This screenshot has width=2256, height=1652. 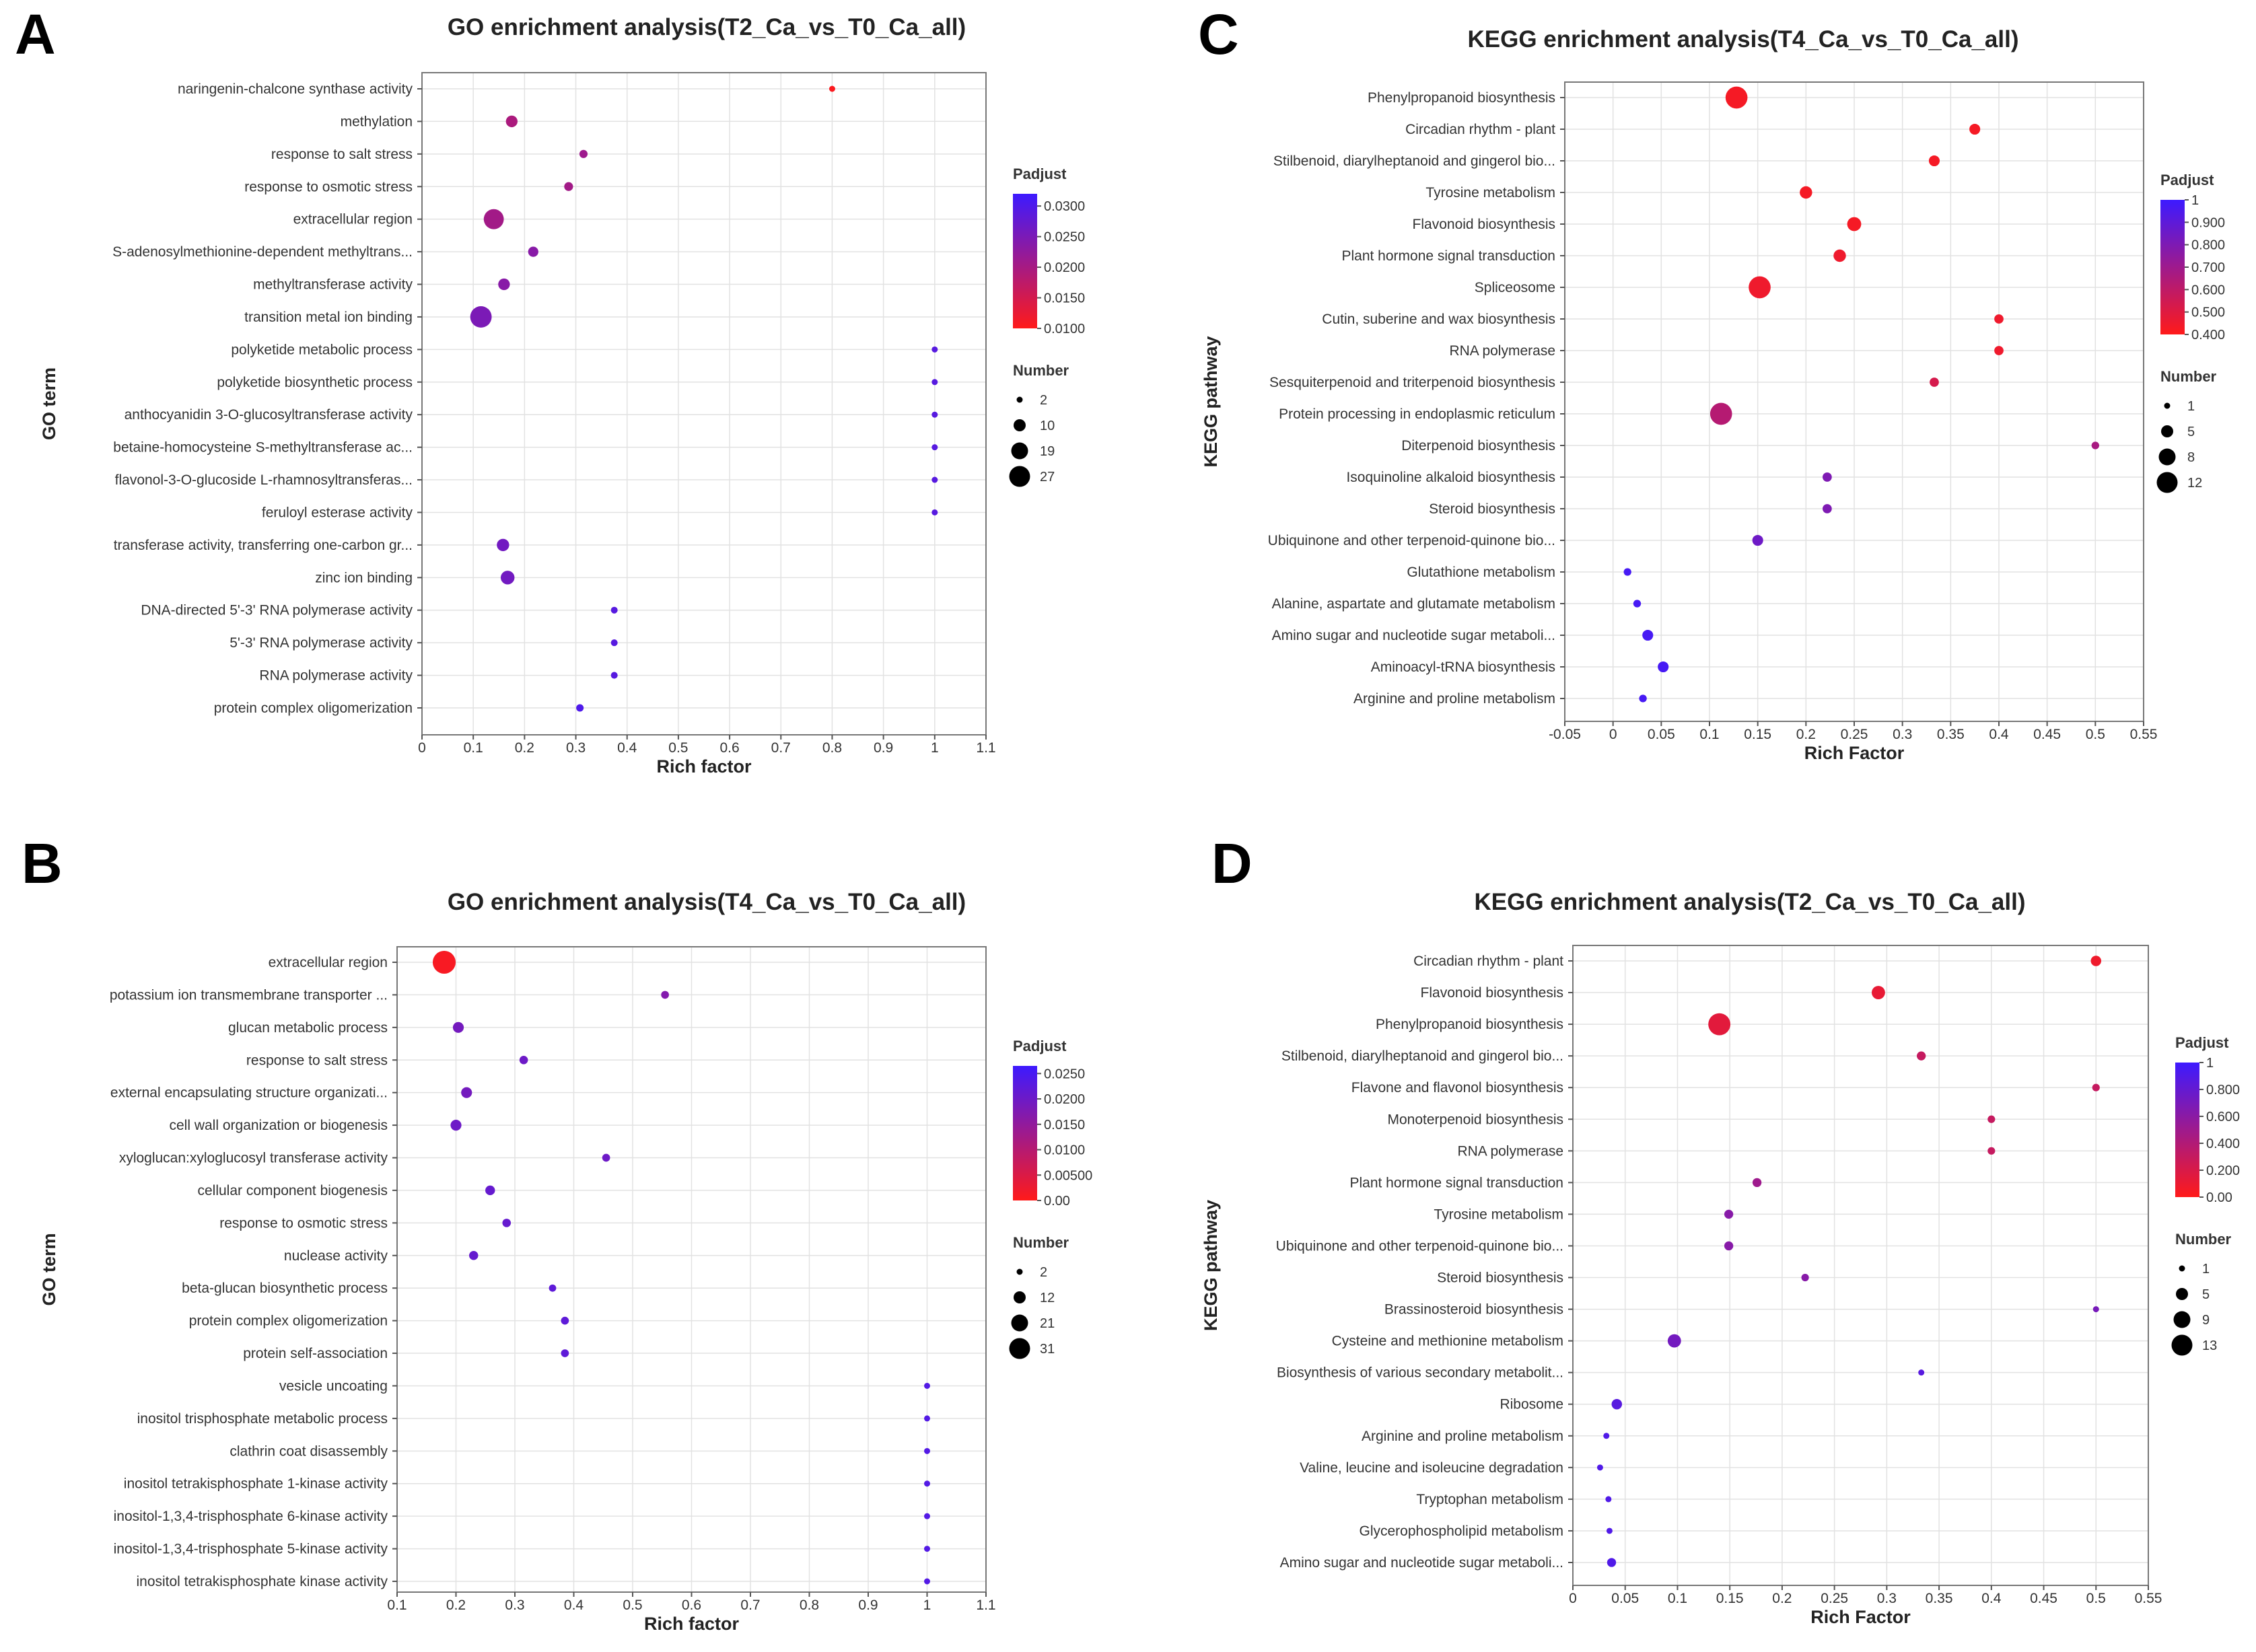 I want to click on x-tick-label: 0.25, so click(x=1834, y=1598).